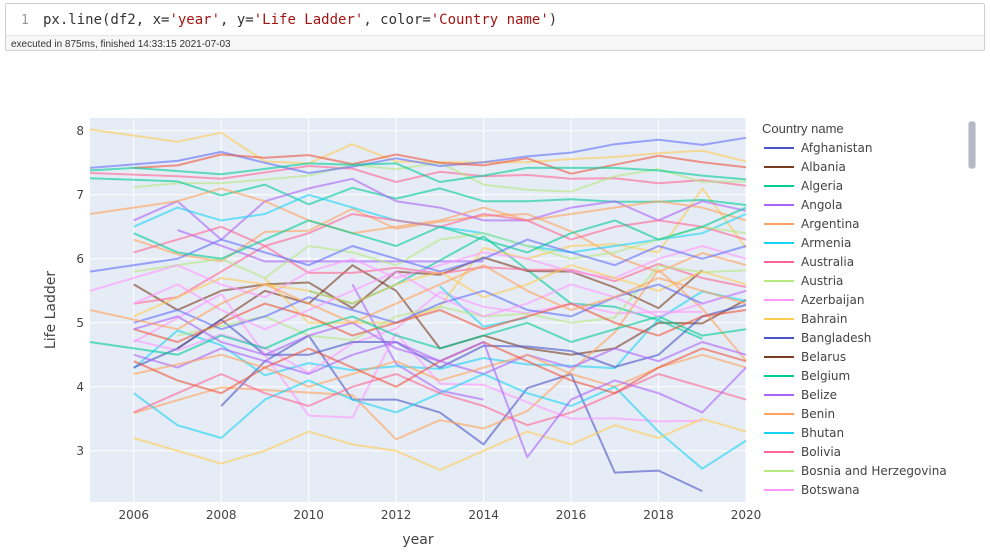 This screenshot has height=554, width=990. I want to click on line-number: 1, so click(25, 20).